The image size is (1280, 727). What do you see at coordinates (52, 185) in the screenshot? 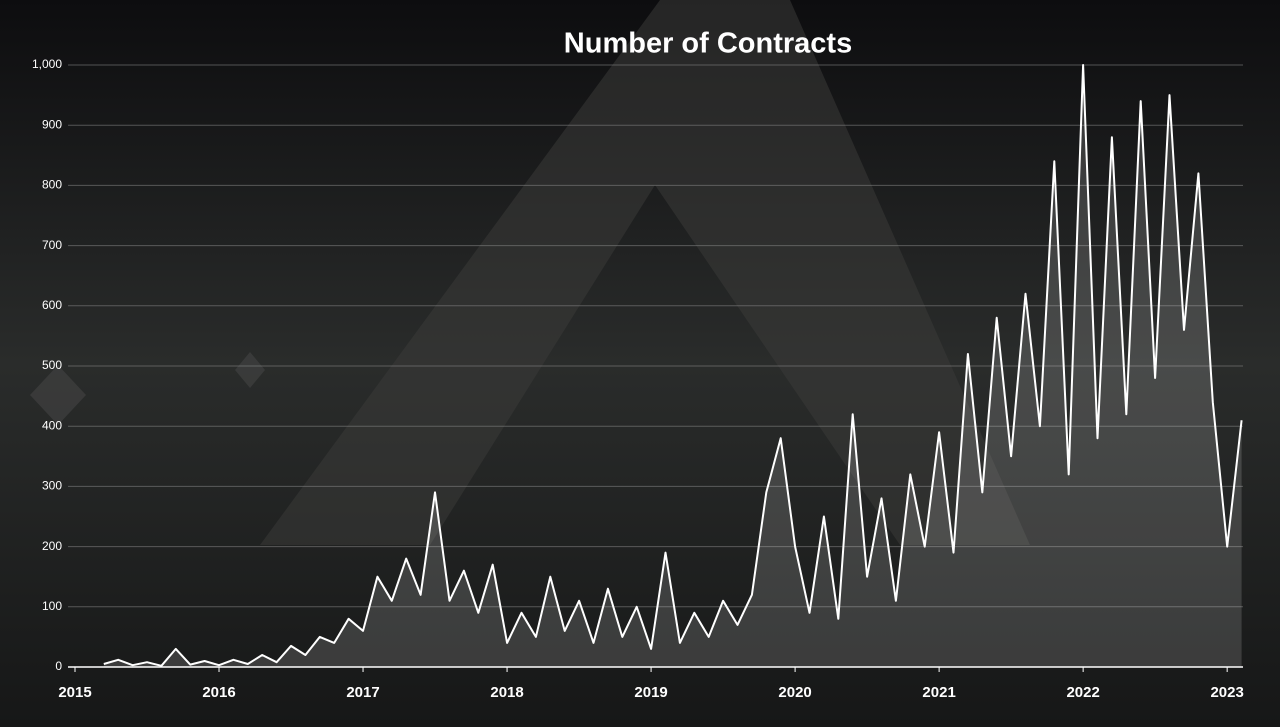
I see `y-tick-label: 800` at bounding box center [52, 185].